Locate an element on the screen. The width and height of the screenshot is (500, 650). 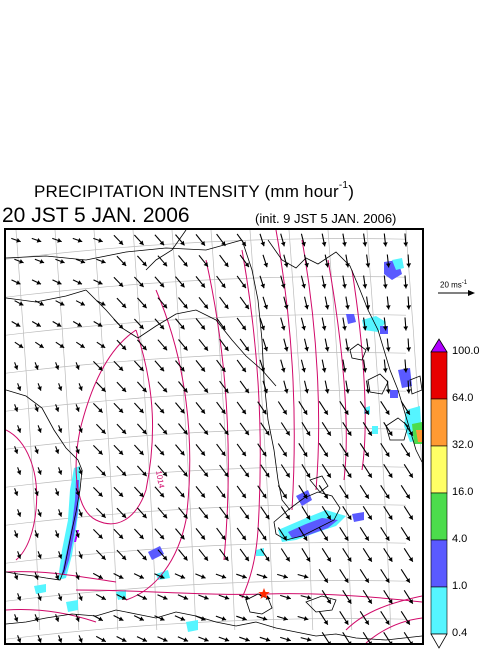
colorbar-segment is located at coordinates (439, 563).